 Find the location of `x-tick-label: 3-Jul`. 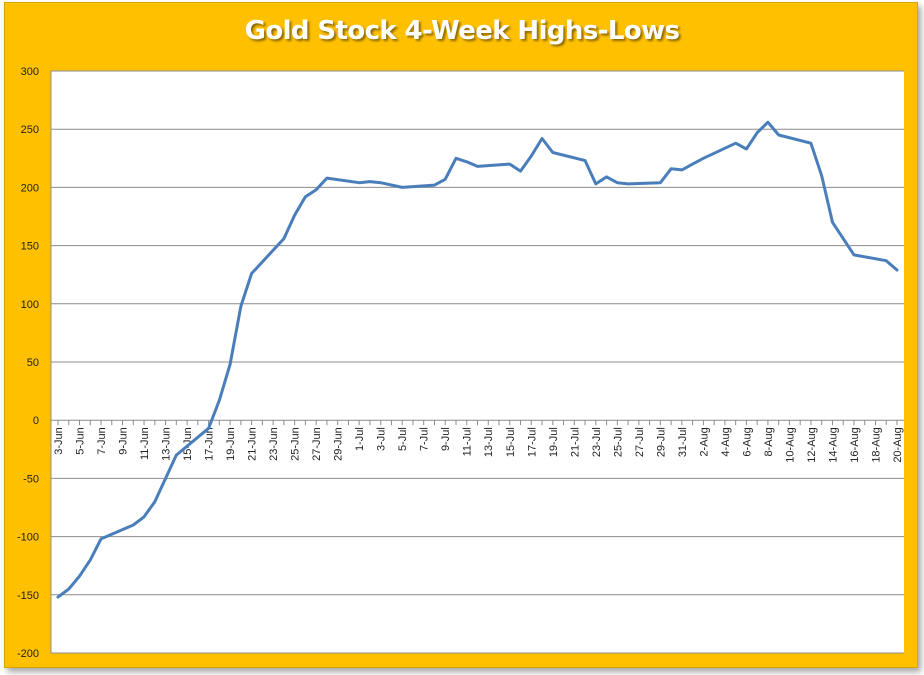

x-tick-label: 3-Jul is located at coordinates (382, 439).